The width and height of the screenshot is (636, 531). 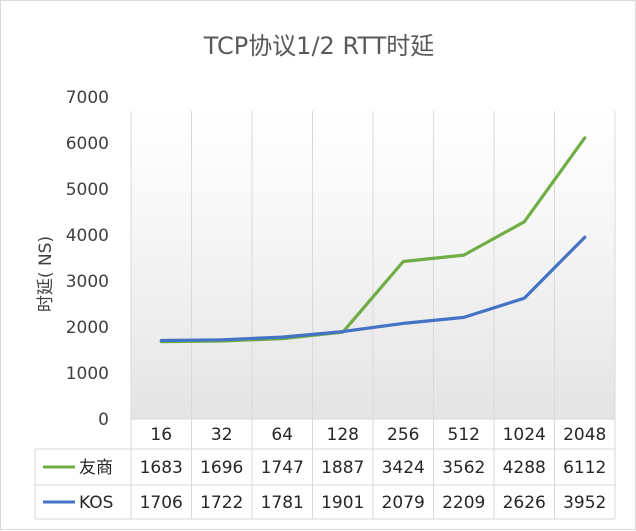 I want to click on table-cell-value: 6112, so click(x=584, y=468).